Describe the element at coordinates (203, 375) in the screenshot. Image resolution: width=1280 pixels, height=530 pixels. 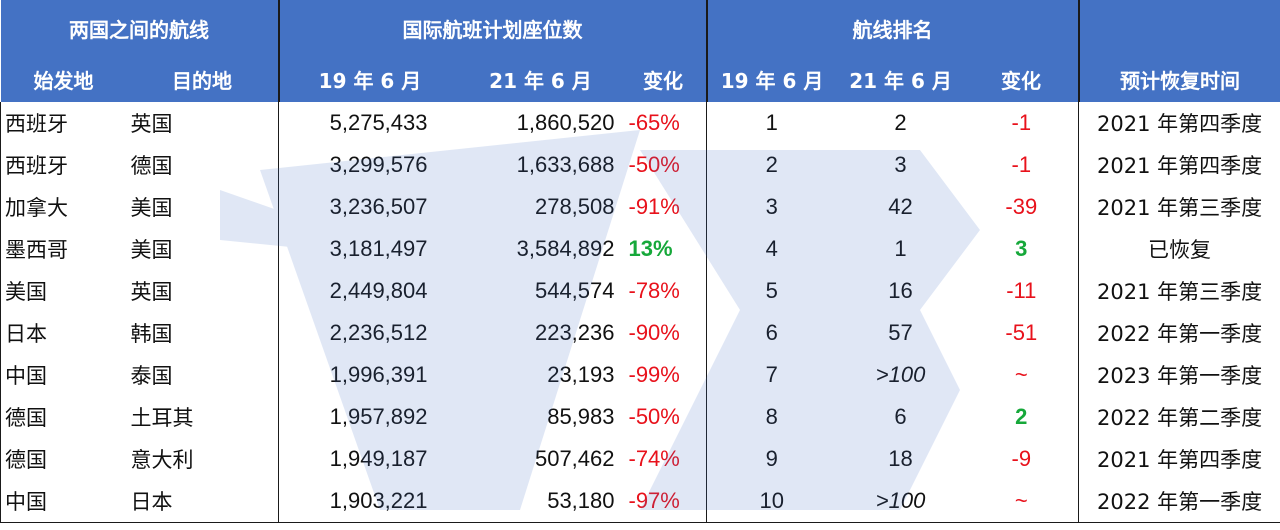
I see `destination-cell: 泰国` at that location.